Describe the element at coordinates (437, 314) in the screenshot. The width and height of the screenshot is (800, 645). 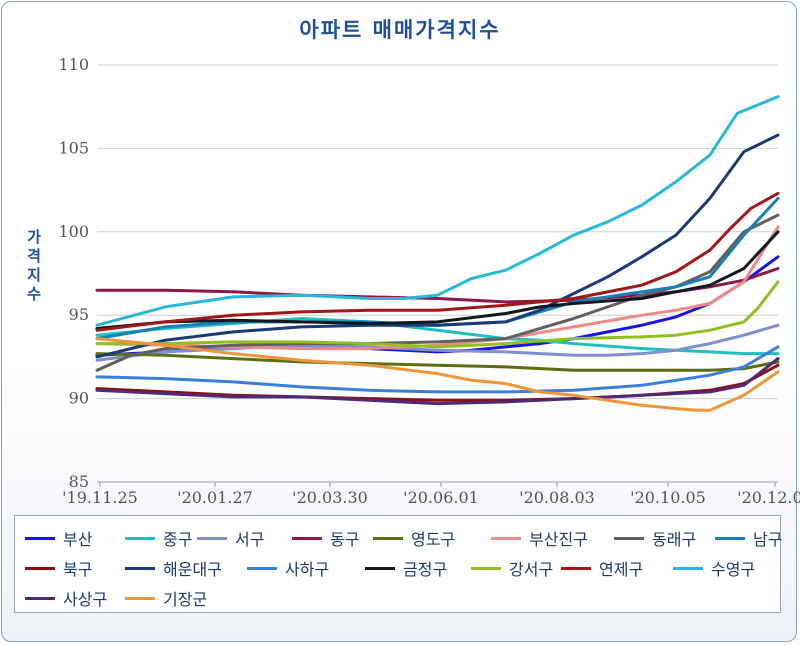
I see `series-line-강서구` at that location.